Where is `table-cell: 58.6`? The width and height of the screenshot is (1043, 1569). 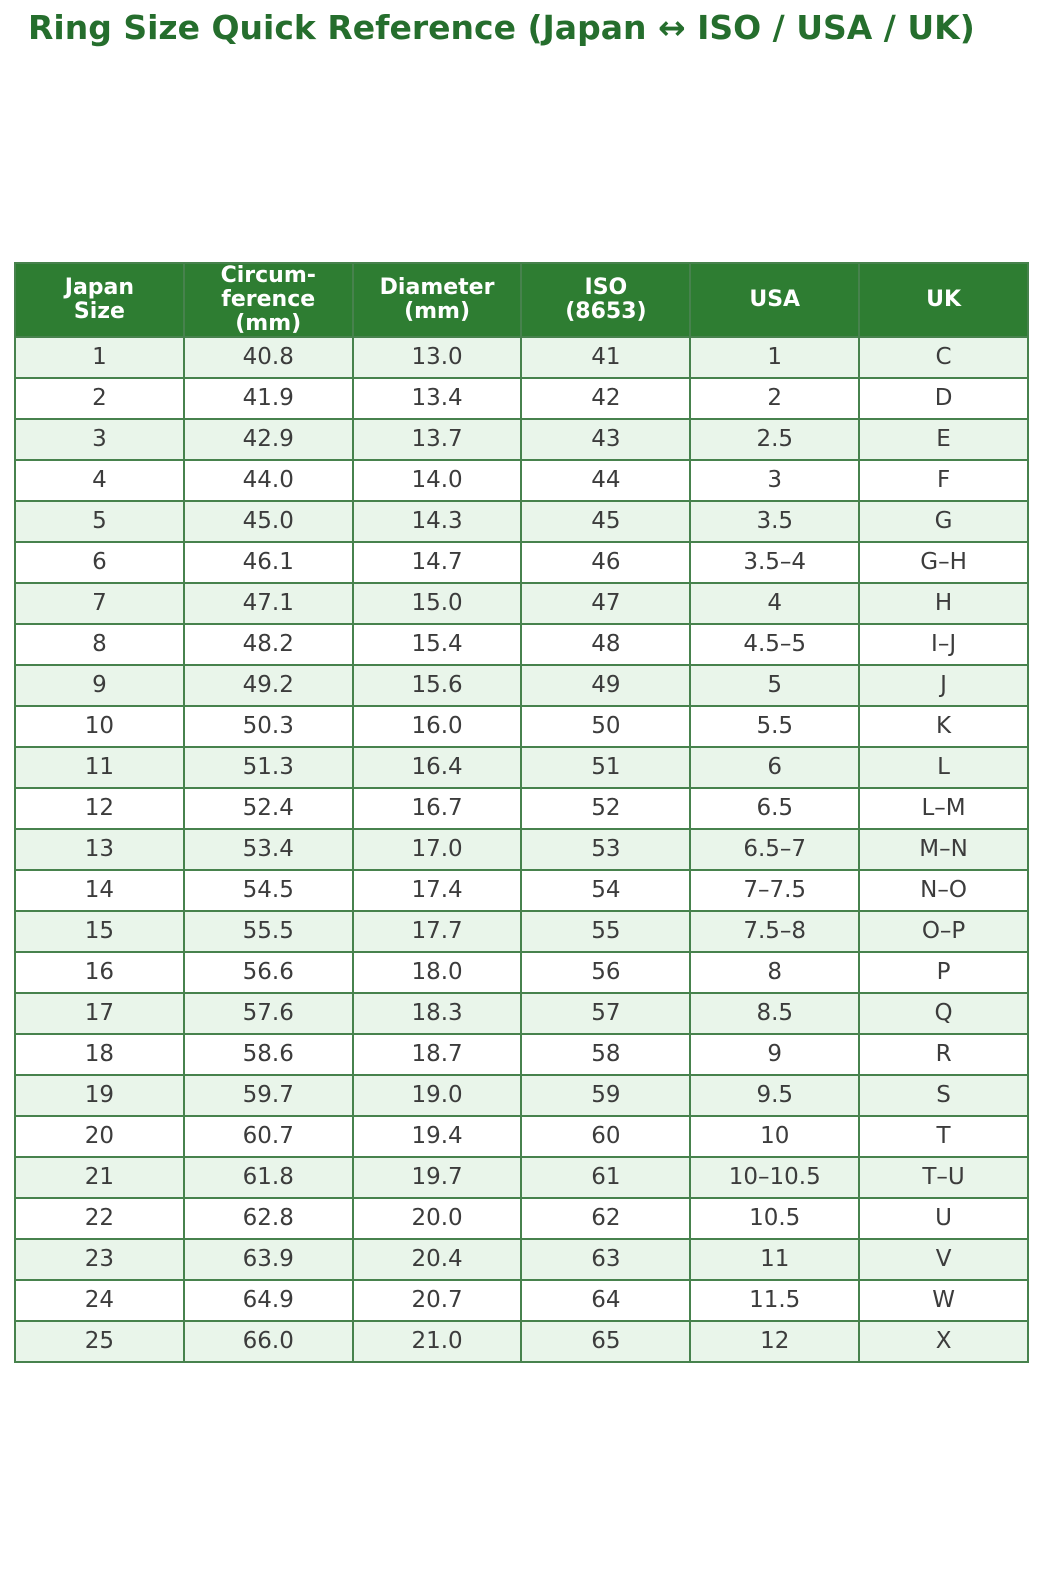 table-cell: 58.6 is located at coordinates (268, 1054).